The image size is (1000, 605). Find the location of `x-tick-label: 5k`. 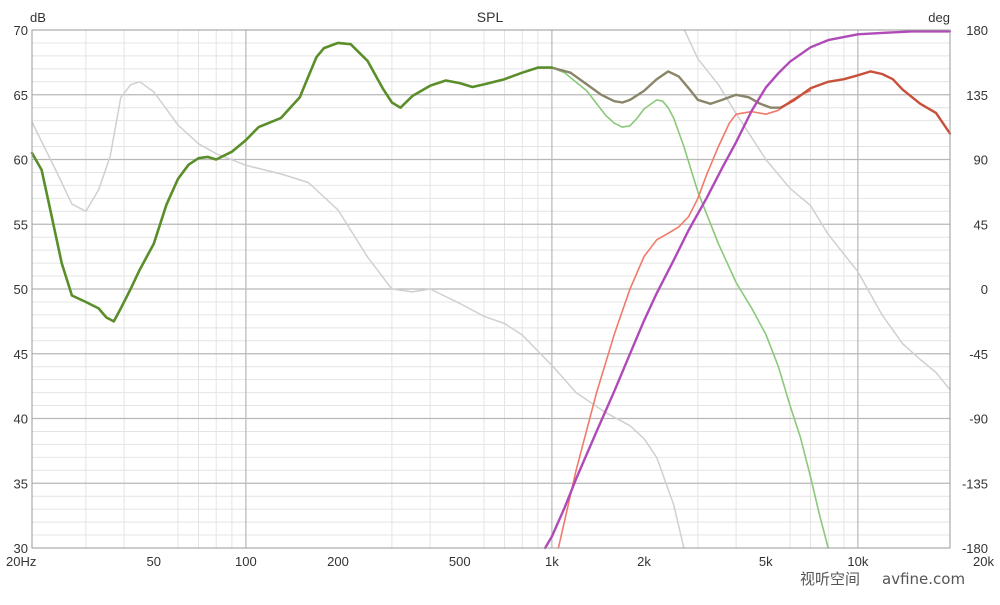

x-tick-label: 5k is located at coordinates (766, 561).